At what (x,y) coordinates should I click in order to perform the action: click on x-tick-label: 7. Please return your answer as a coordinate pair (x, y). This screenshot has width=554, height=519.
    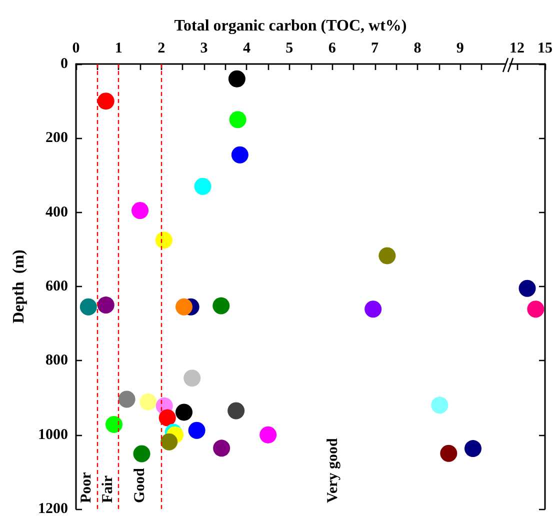
    Looking at the image, I should click on (375, 48).